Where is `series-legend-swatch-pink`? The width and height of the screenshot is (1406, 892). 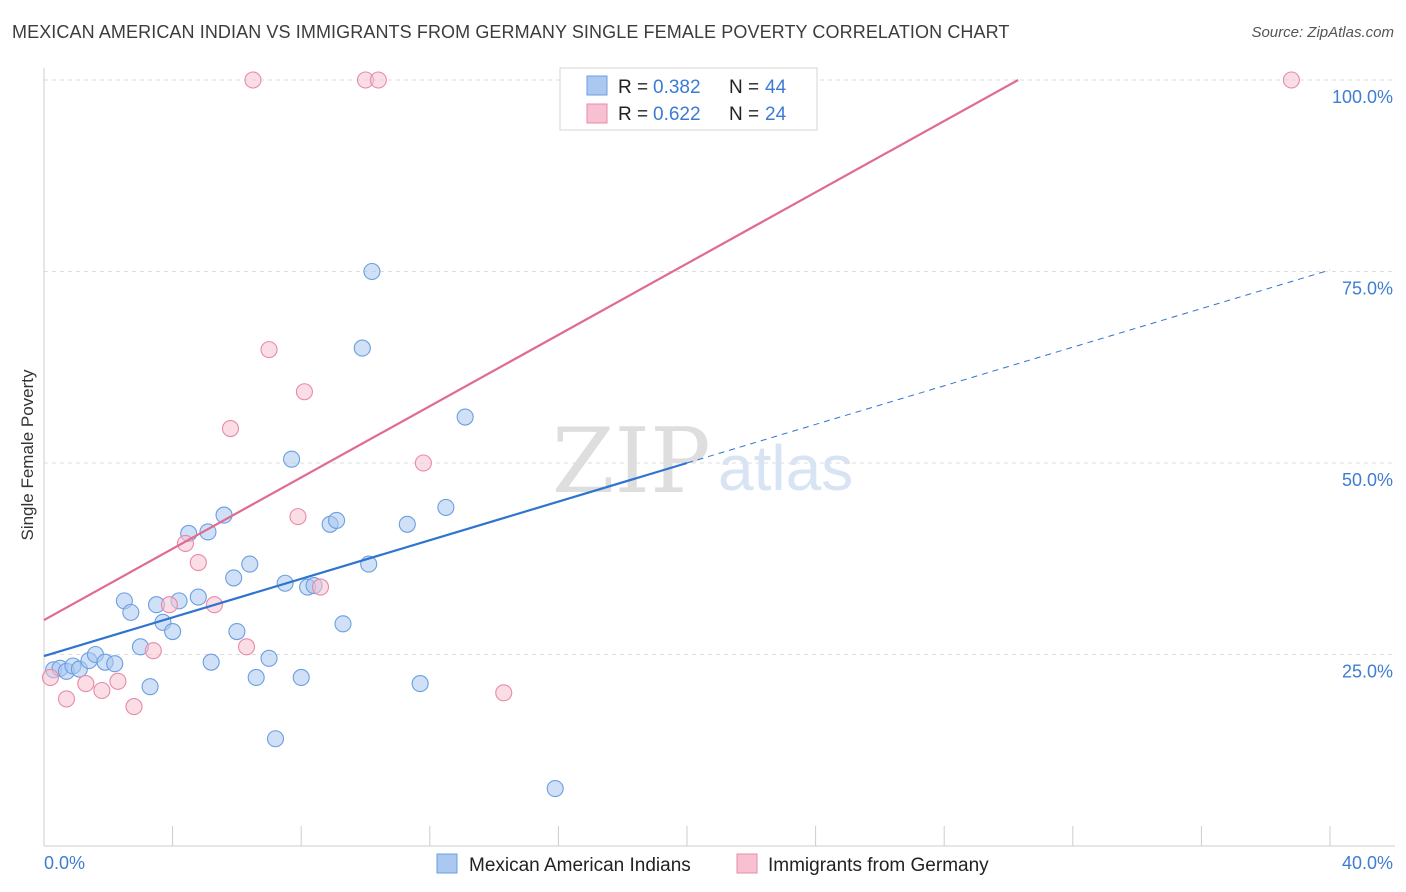 series-legend-swatch-pink is located at coordinates (747, 863).